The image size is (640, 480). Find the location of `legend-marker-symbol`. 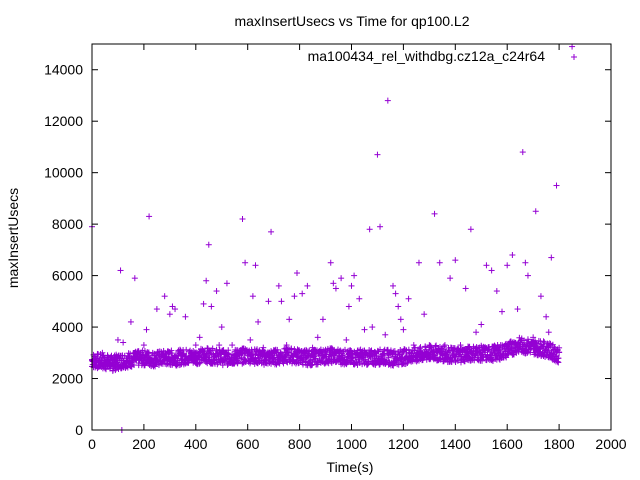

legend-marker-symbol is located at coordinates (574, 57).